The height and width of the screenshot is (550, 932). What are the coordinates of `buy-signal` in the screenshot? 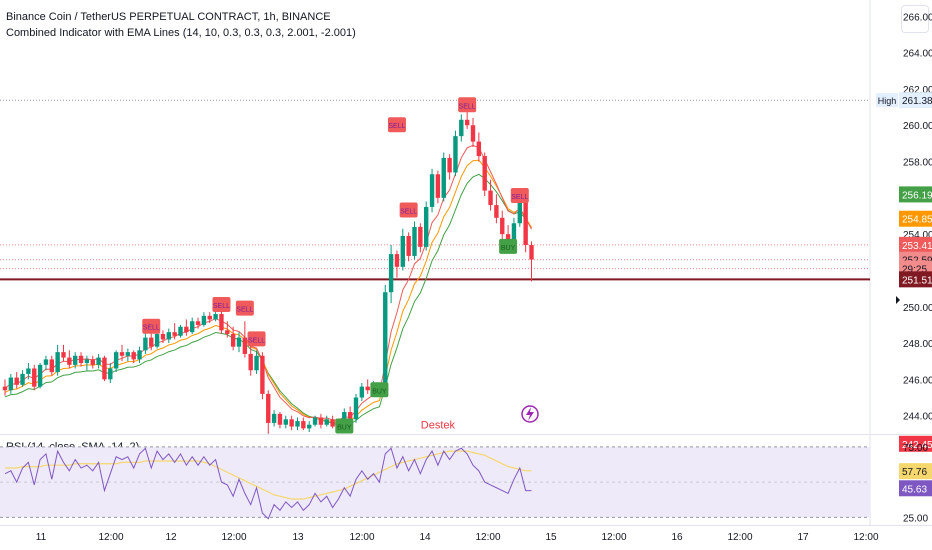 It's located at (508, 246).